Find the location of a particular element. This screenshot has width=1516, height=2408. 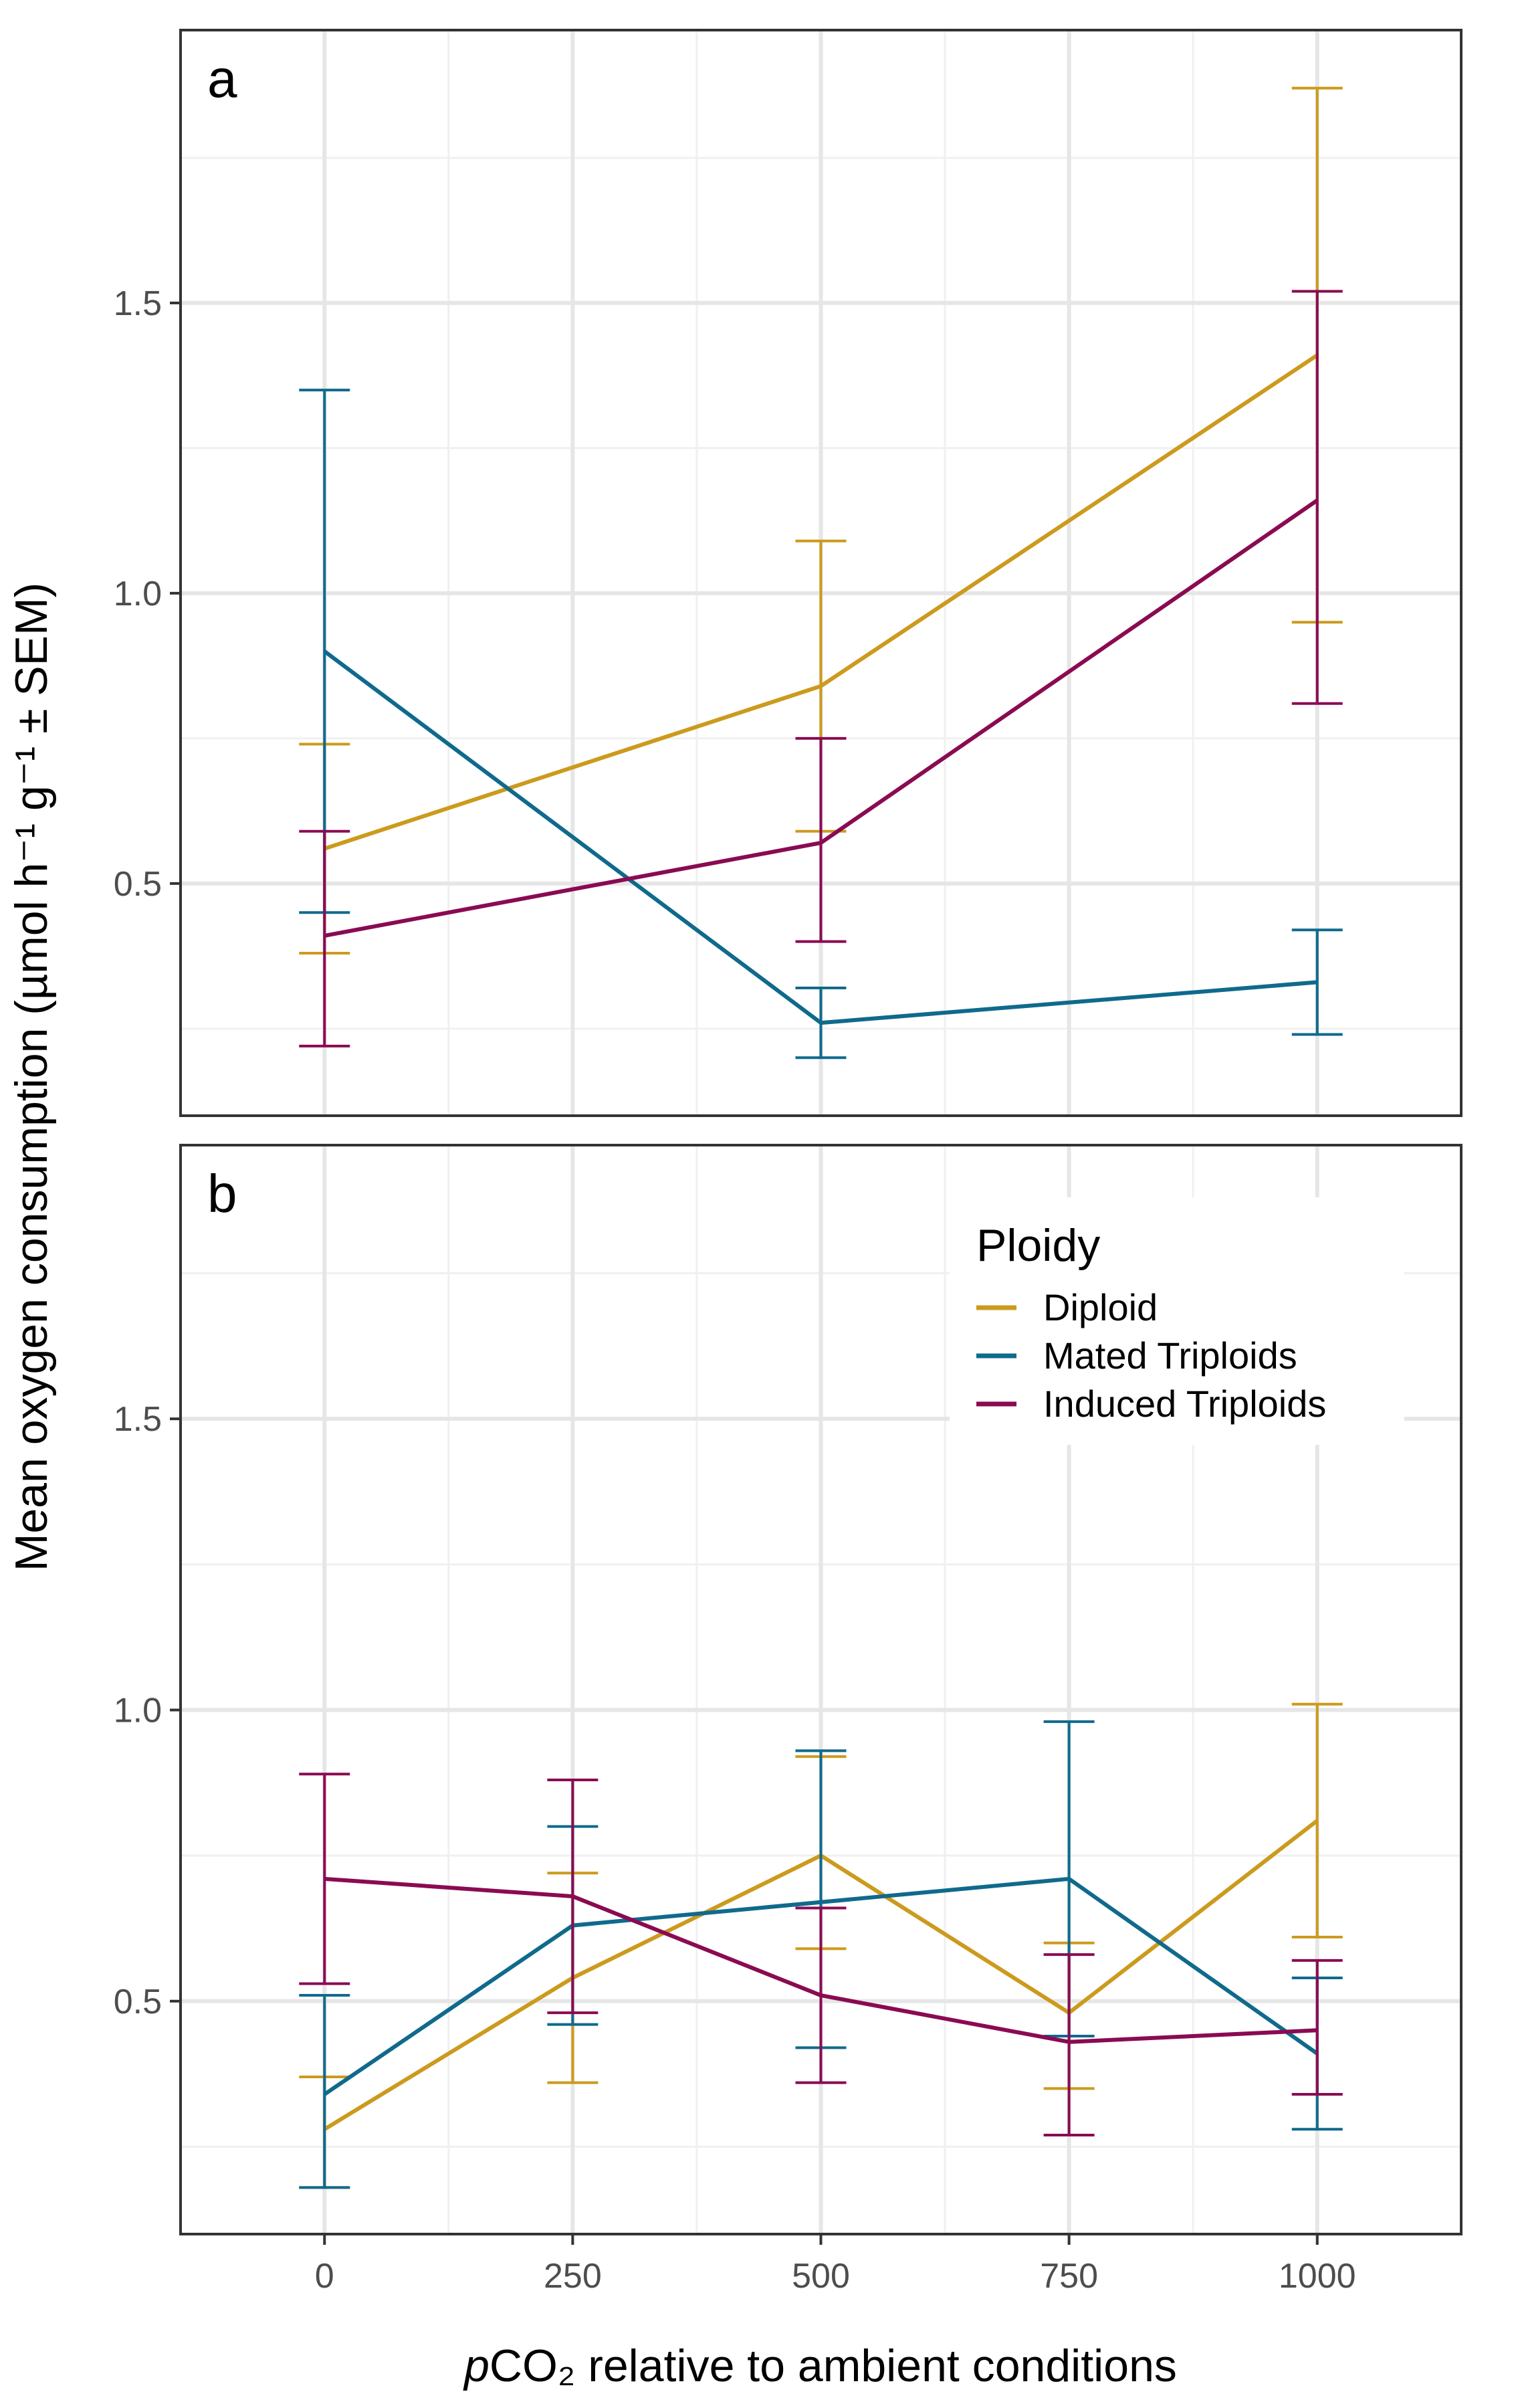

x-axis-title-rest: CO₂ relative to ambient conditions is located at coordinates (833, 2365).